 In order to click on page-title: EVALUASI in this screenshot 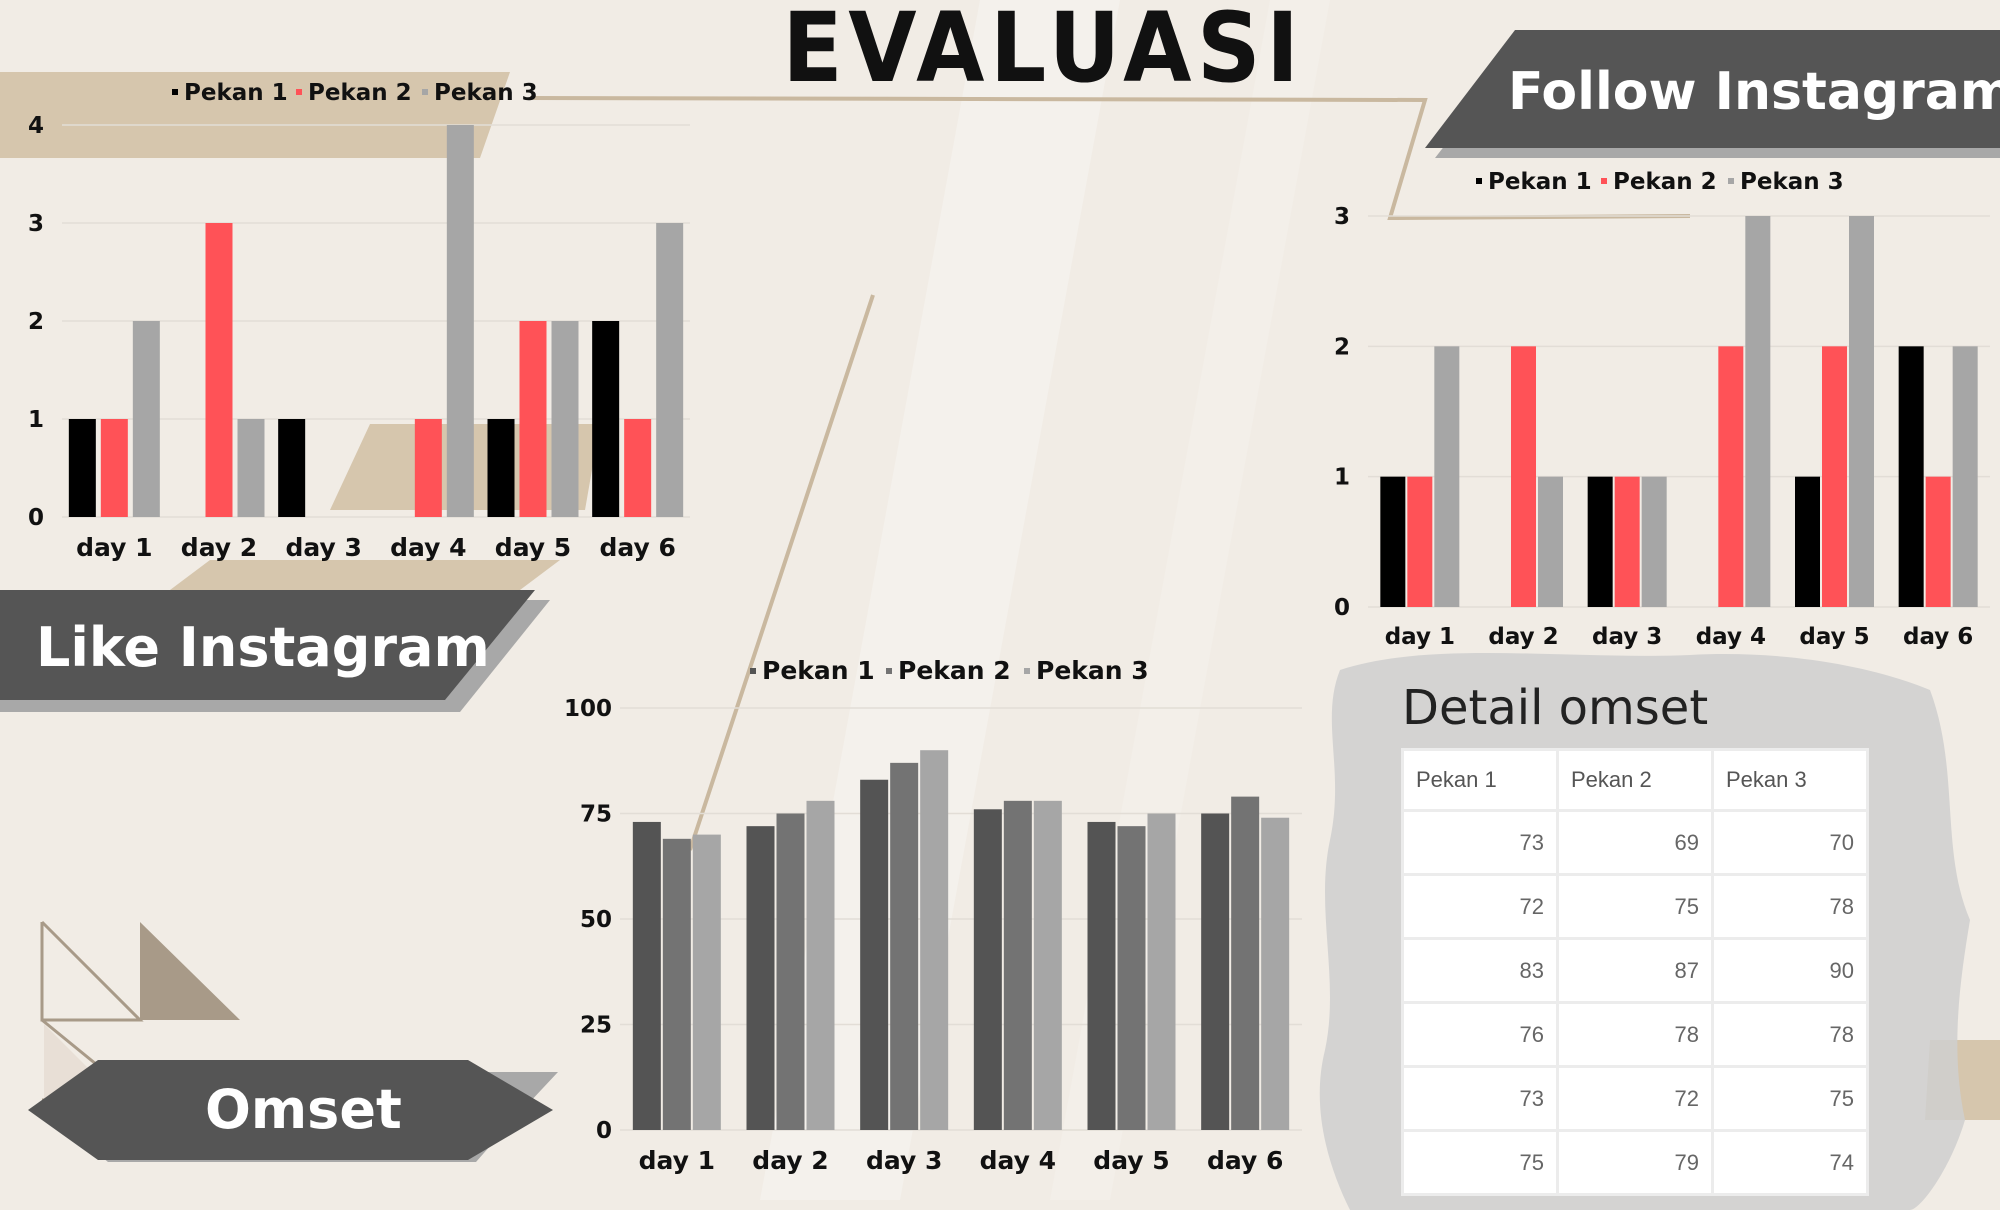, I will do `click(1043, 52)`.